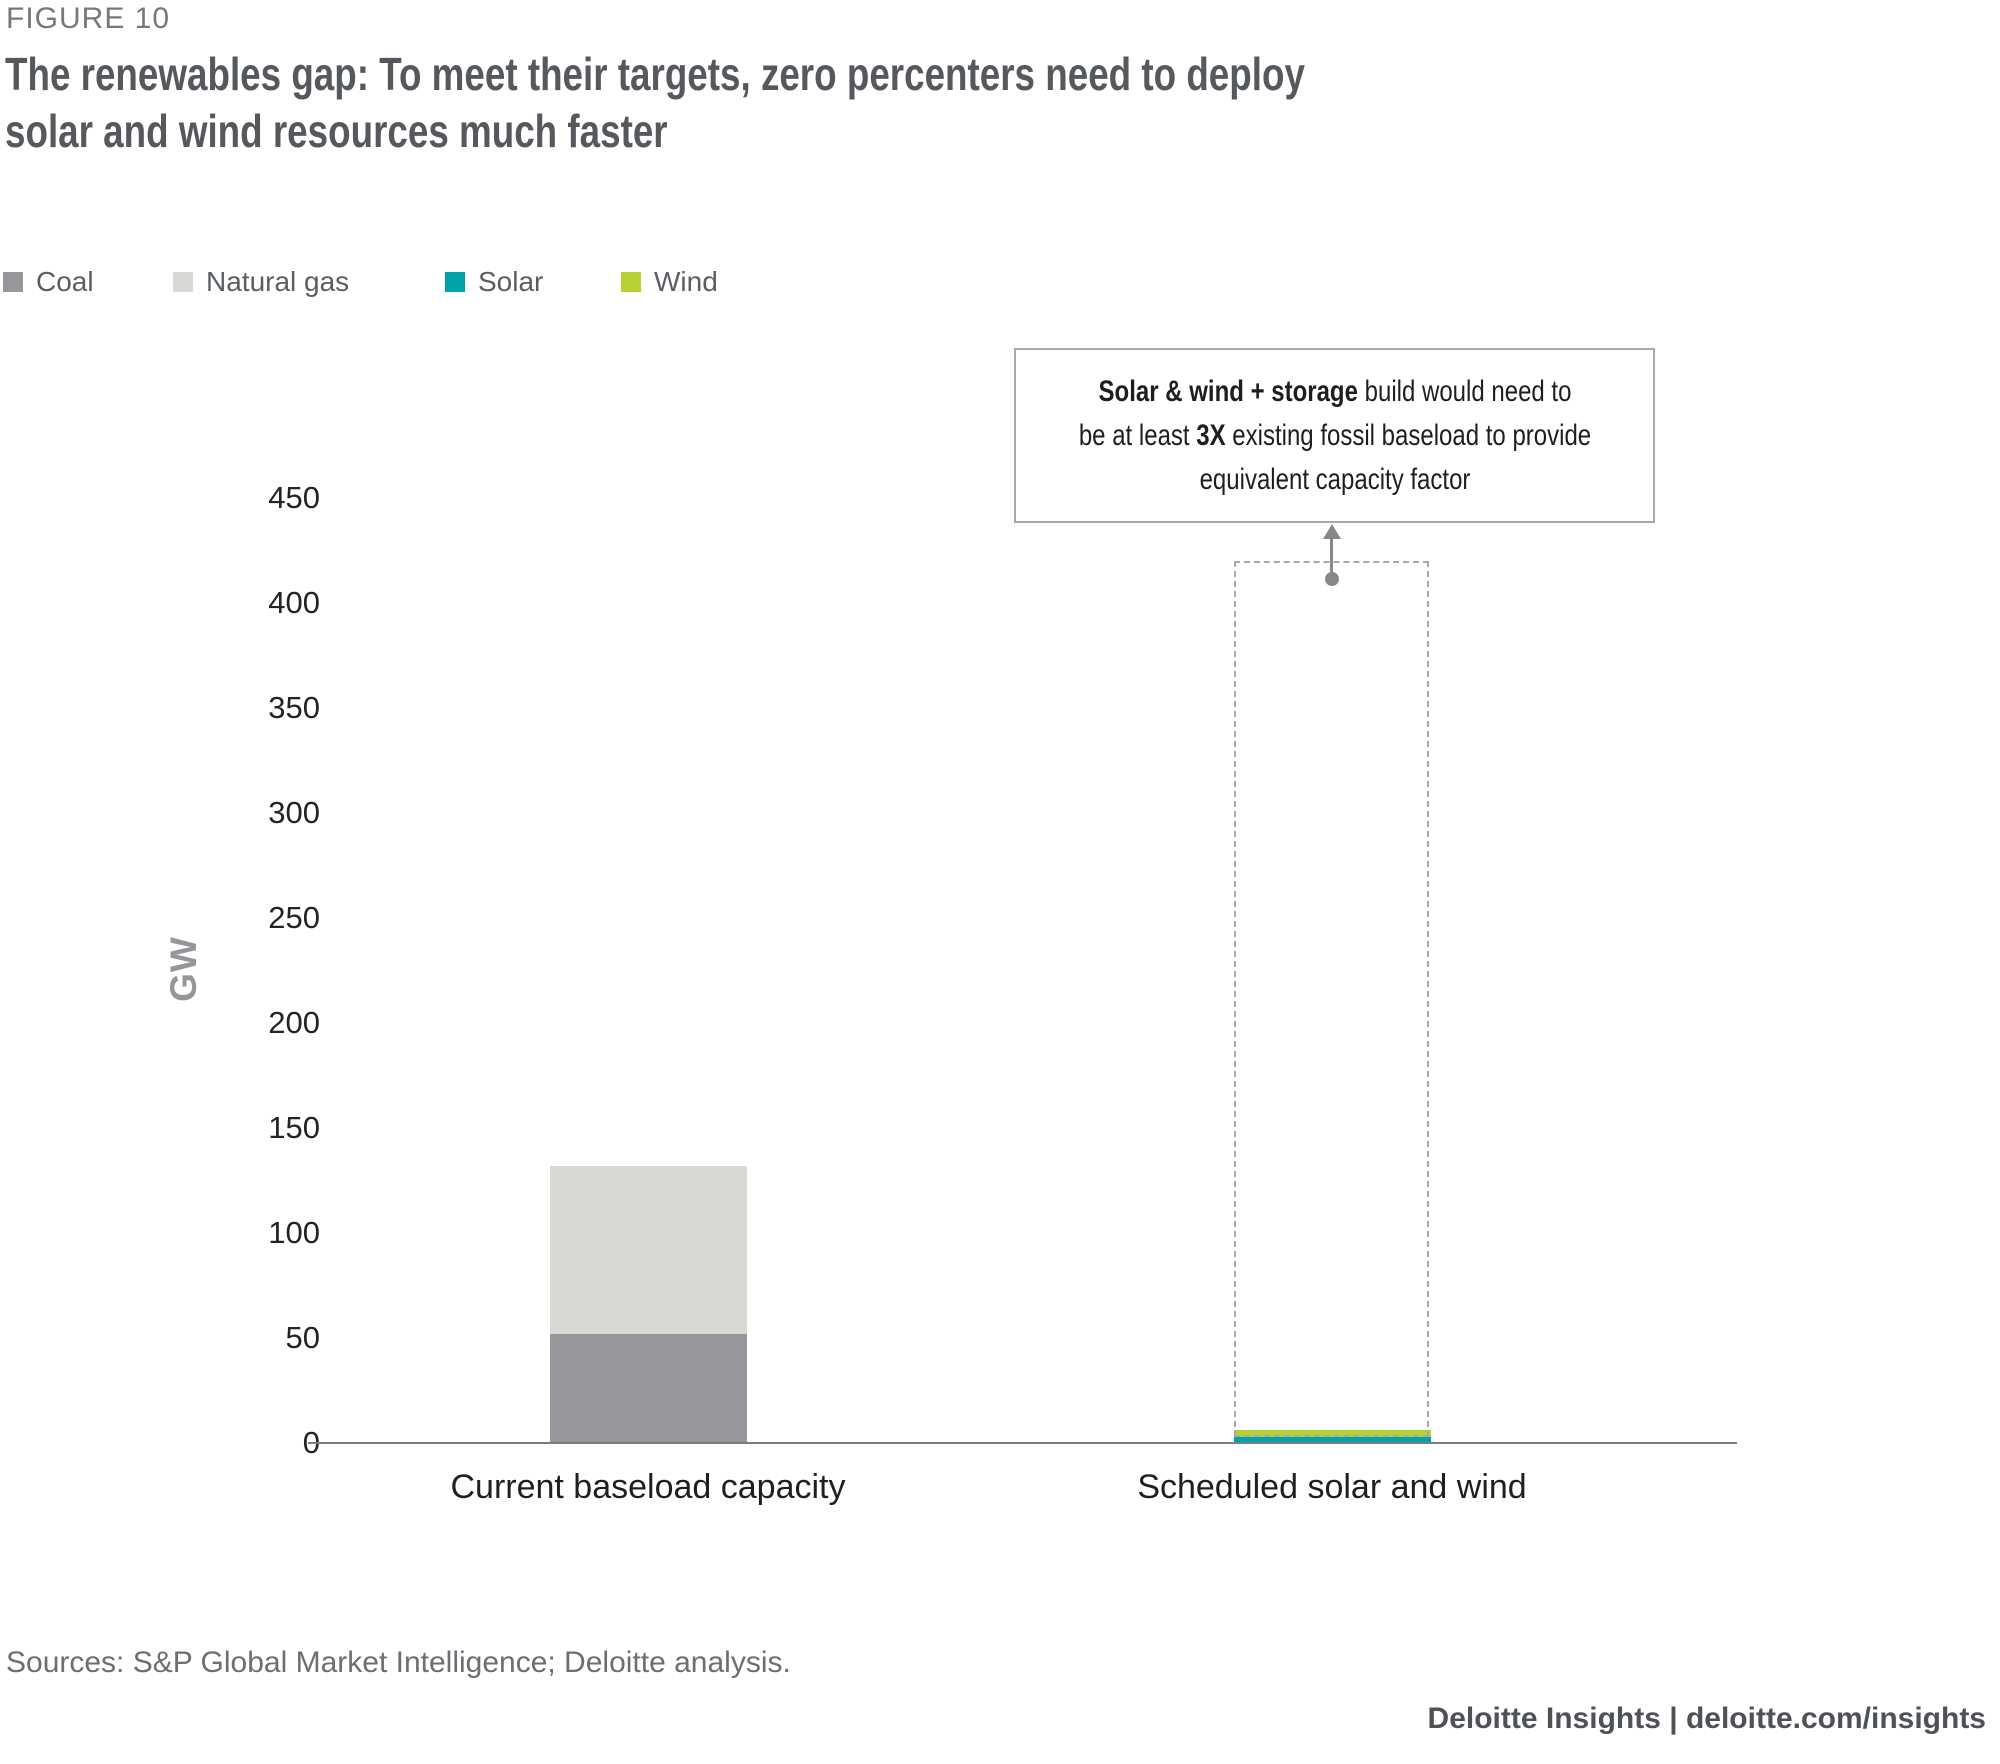 The image size is (2000, 1764). What do you see at coordinates (294, 497) in the screenshot?
I see `y-tick-label: 450` at bounding box center [294, 497].